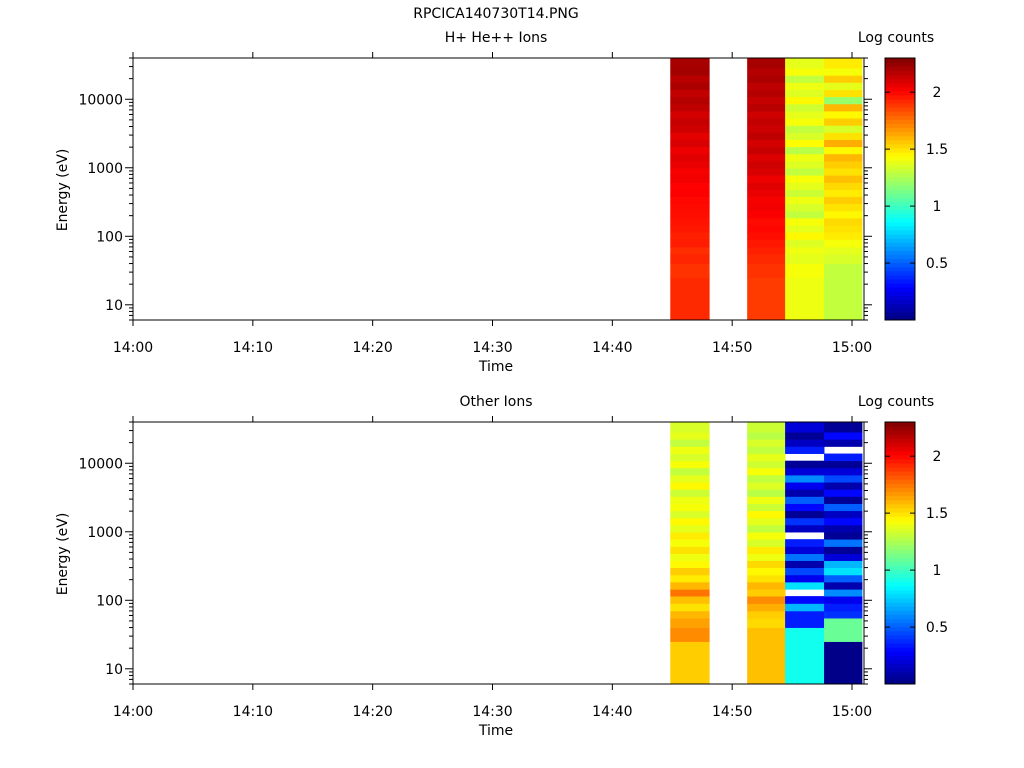 The image size is (1024, 768). I want to click on y-tick-label: 100, so click(109, 237).